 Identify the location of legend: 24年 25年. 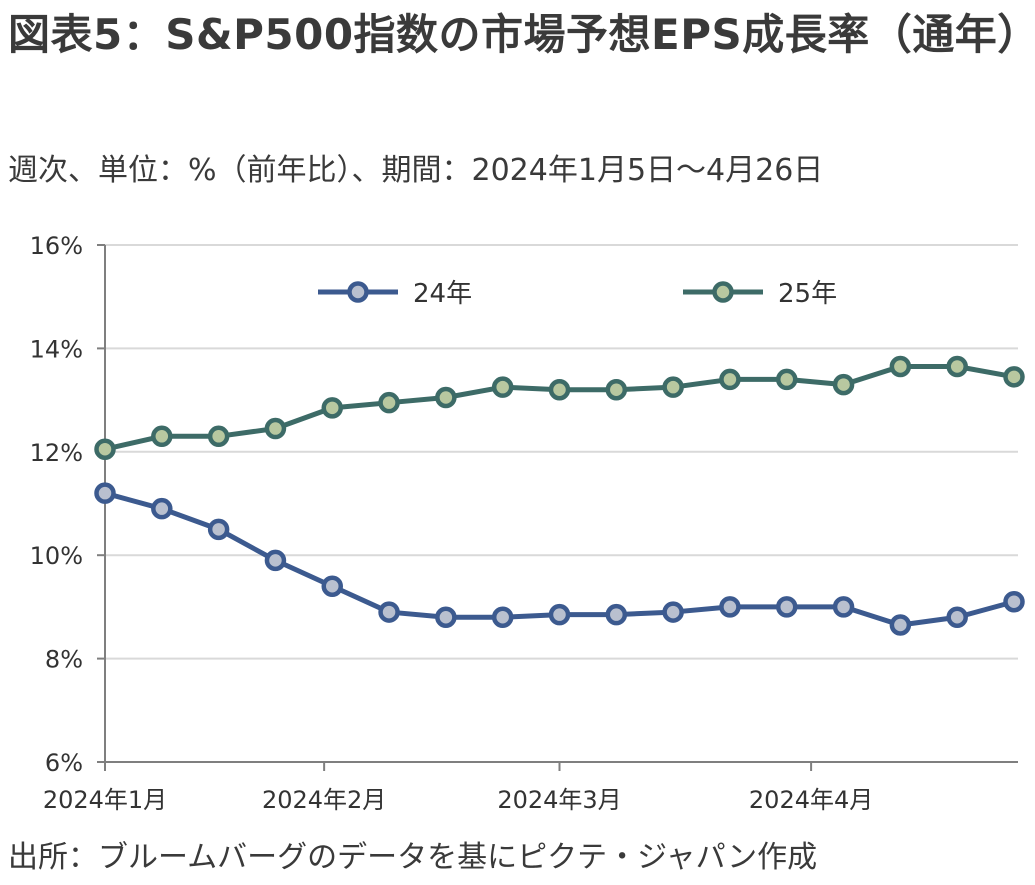
(577, 294).